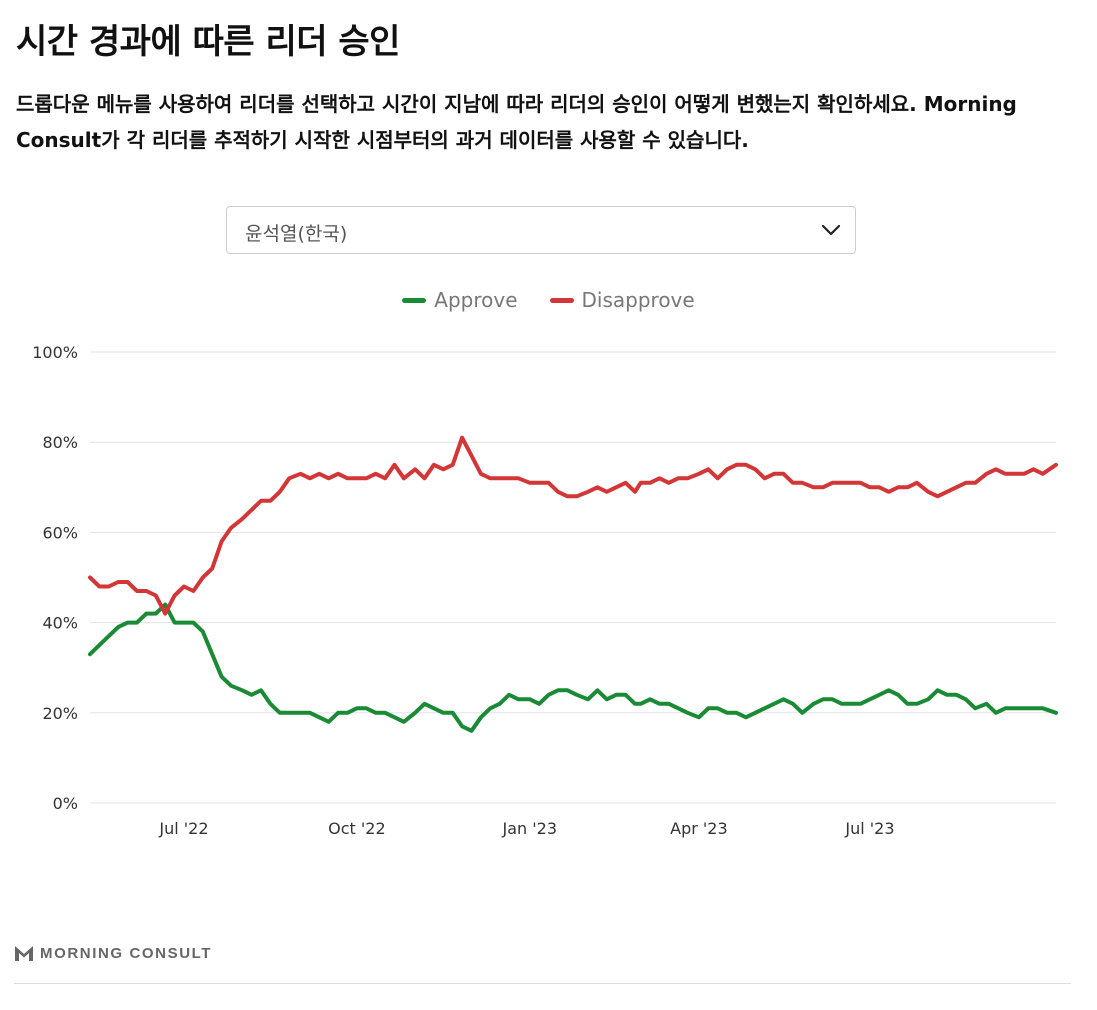 Image resolution: width=1097 pixels, height=1010 pixels. What do you see at coordinates (24, 953) in the screenshot?
I see `morning-consult-logo-icon` at bounding box center [24, 953].